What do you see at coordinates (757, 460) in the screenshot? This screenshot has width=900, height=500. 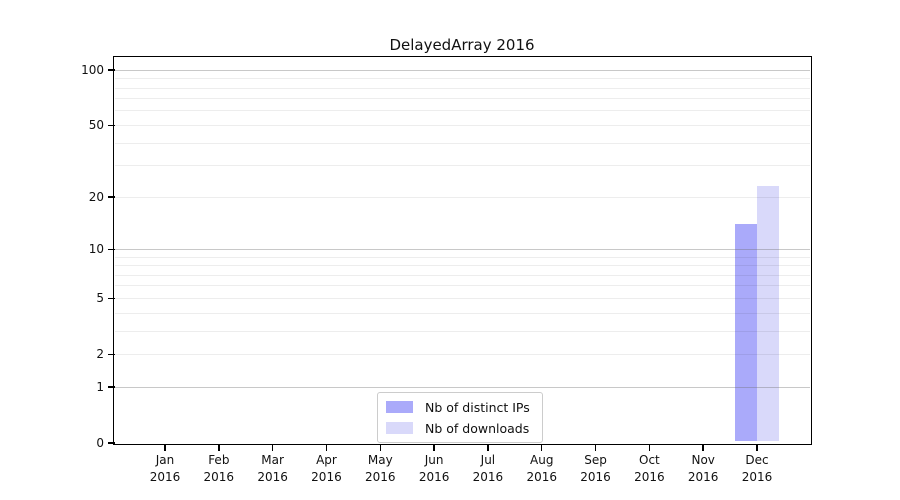 I see `x-axis-tick-label-line: Dec` at bounding box center [757, 460].